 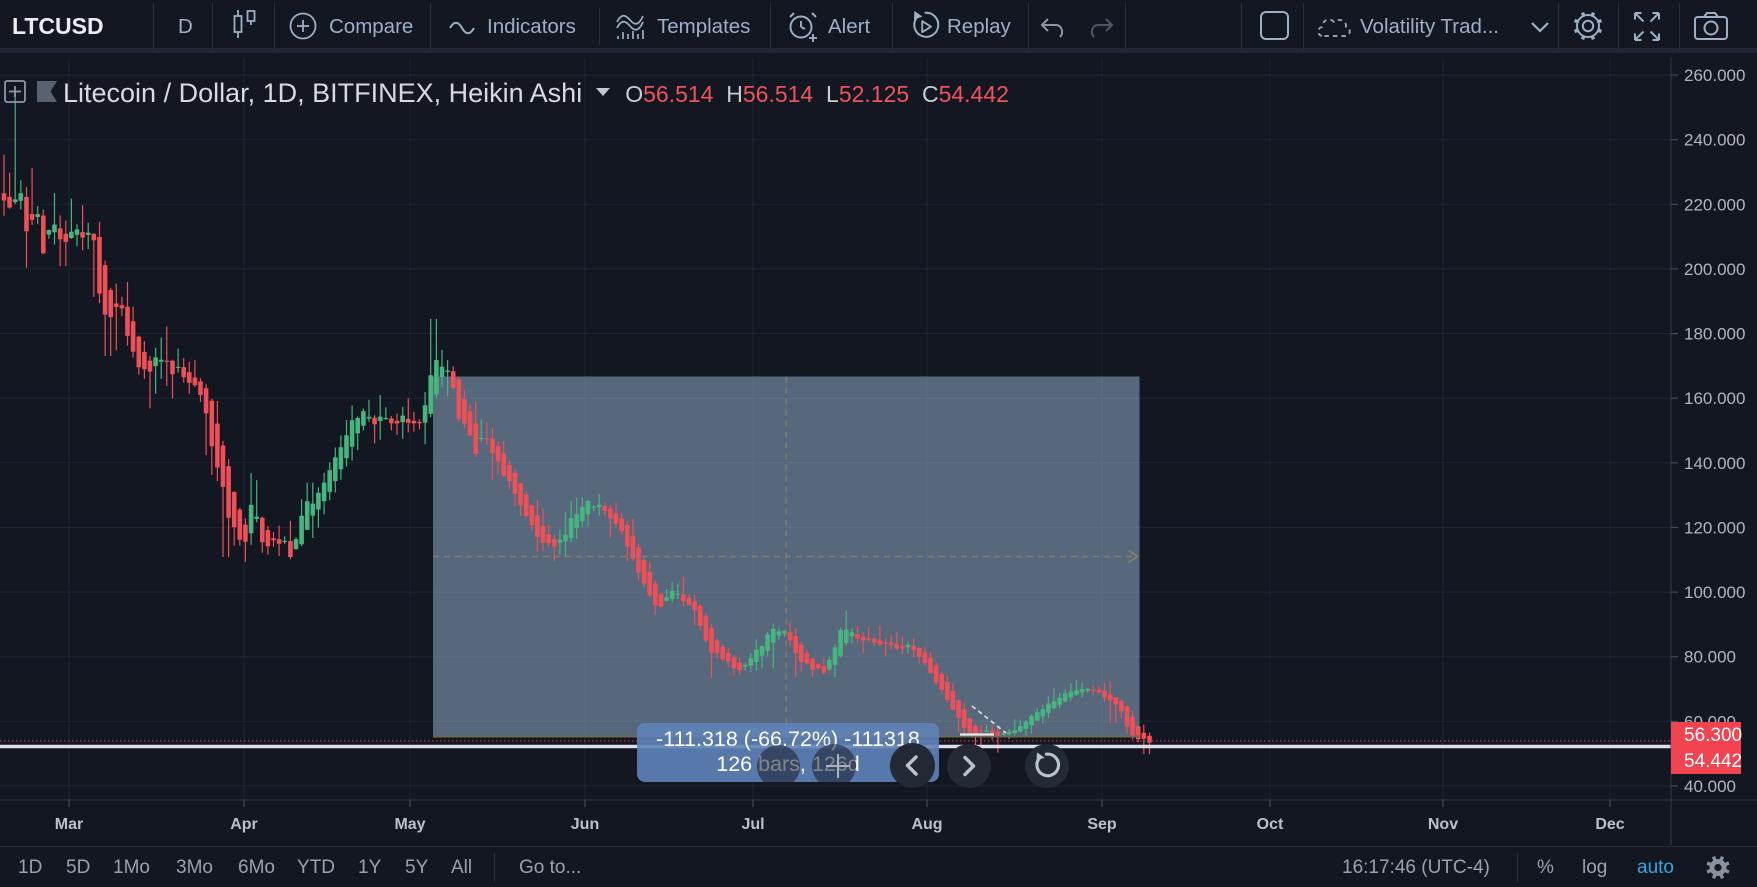 I want to click on svg-text: Jul, so click(x=752, y=824).